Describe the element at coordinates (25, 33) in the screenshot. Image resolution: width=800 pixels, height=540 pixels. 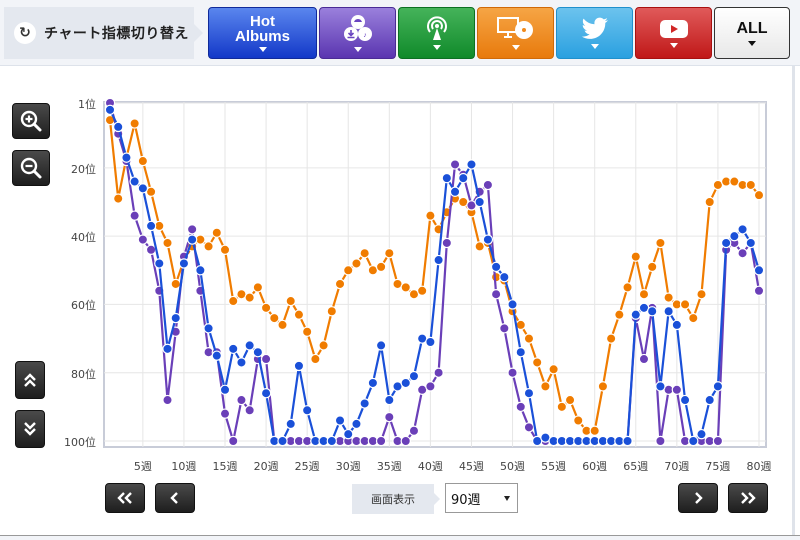
I see `refresh-icon: ↻` at that location.